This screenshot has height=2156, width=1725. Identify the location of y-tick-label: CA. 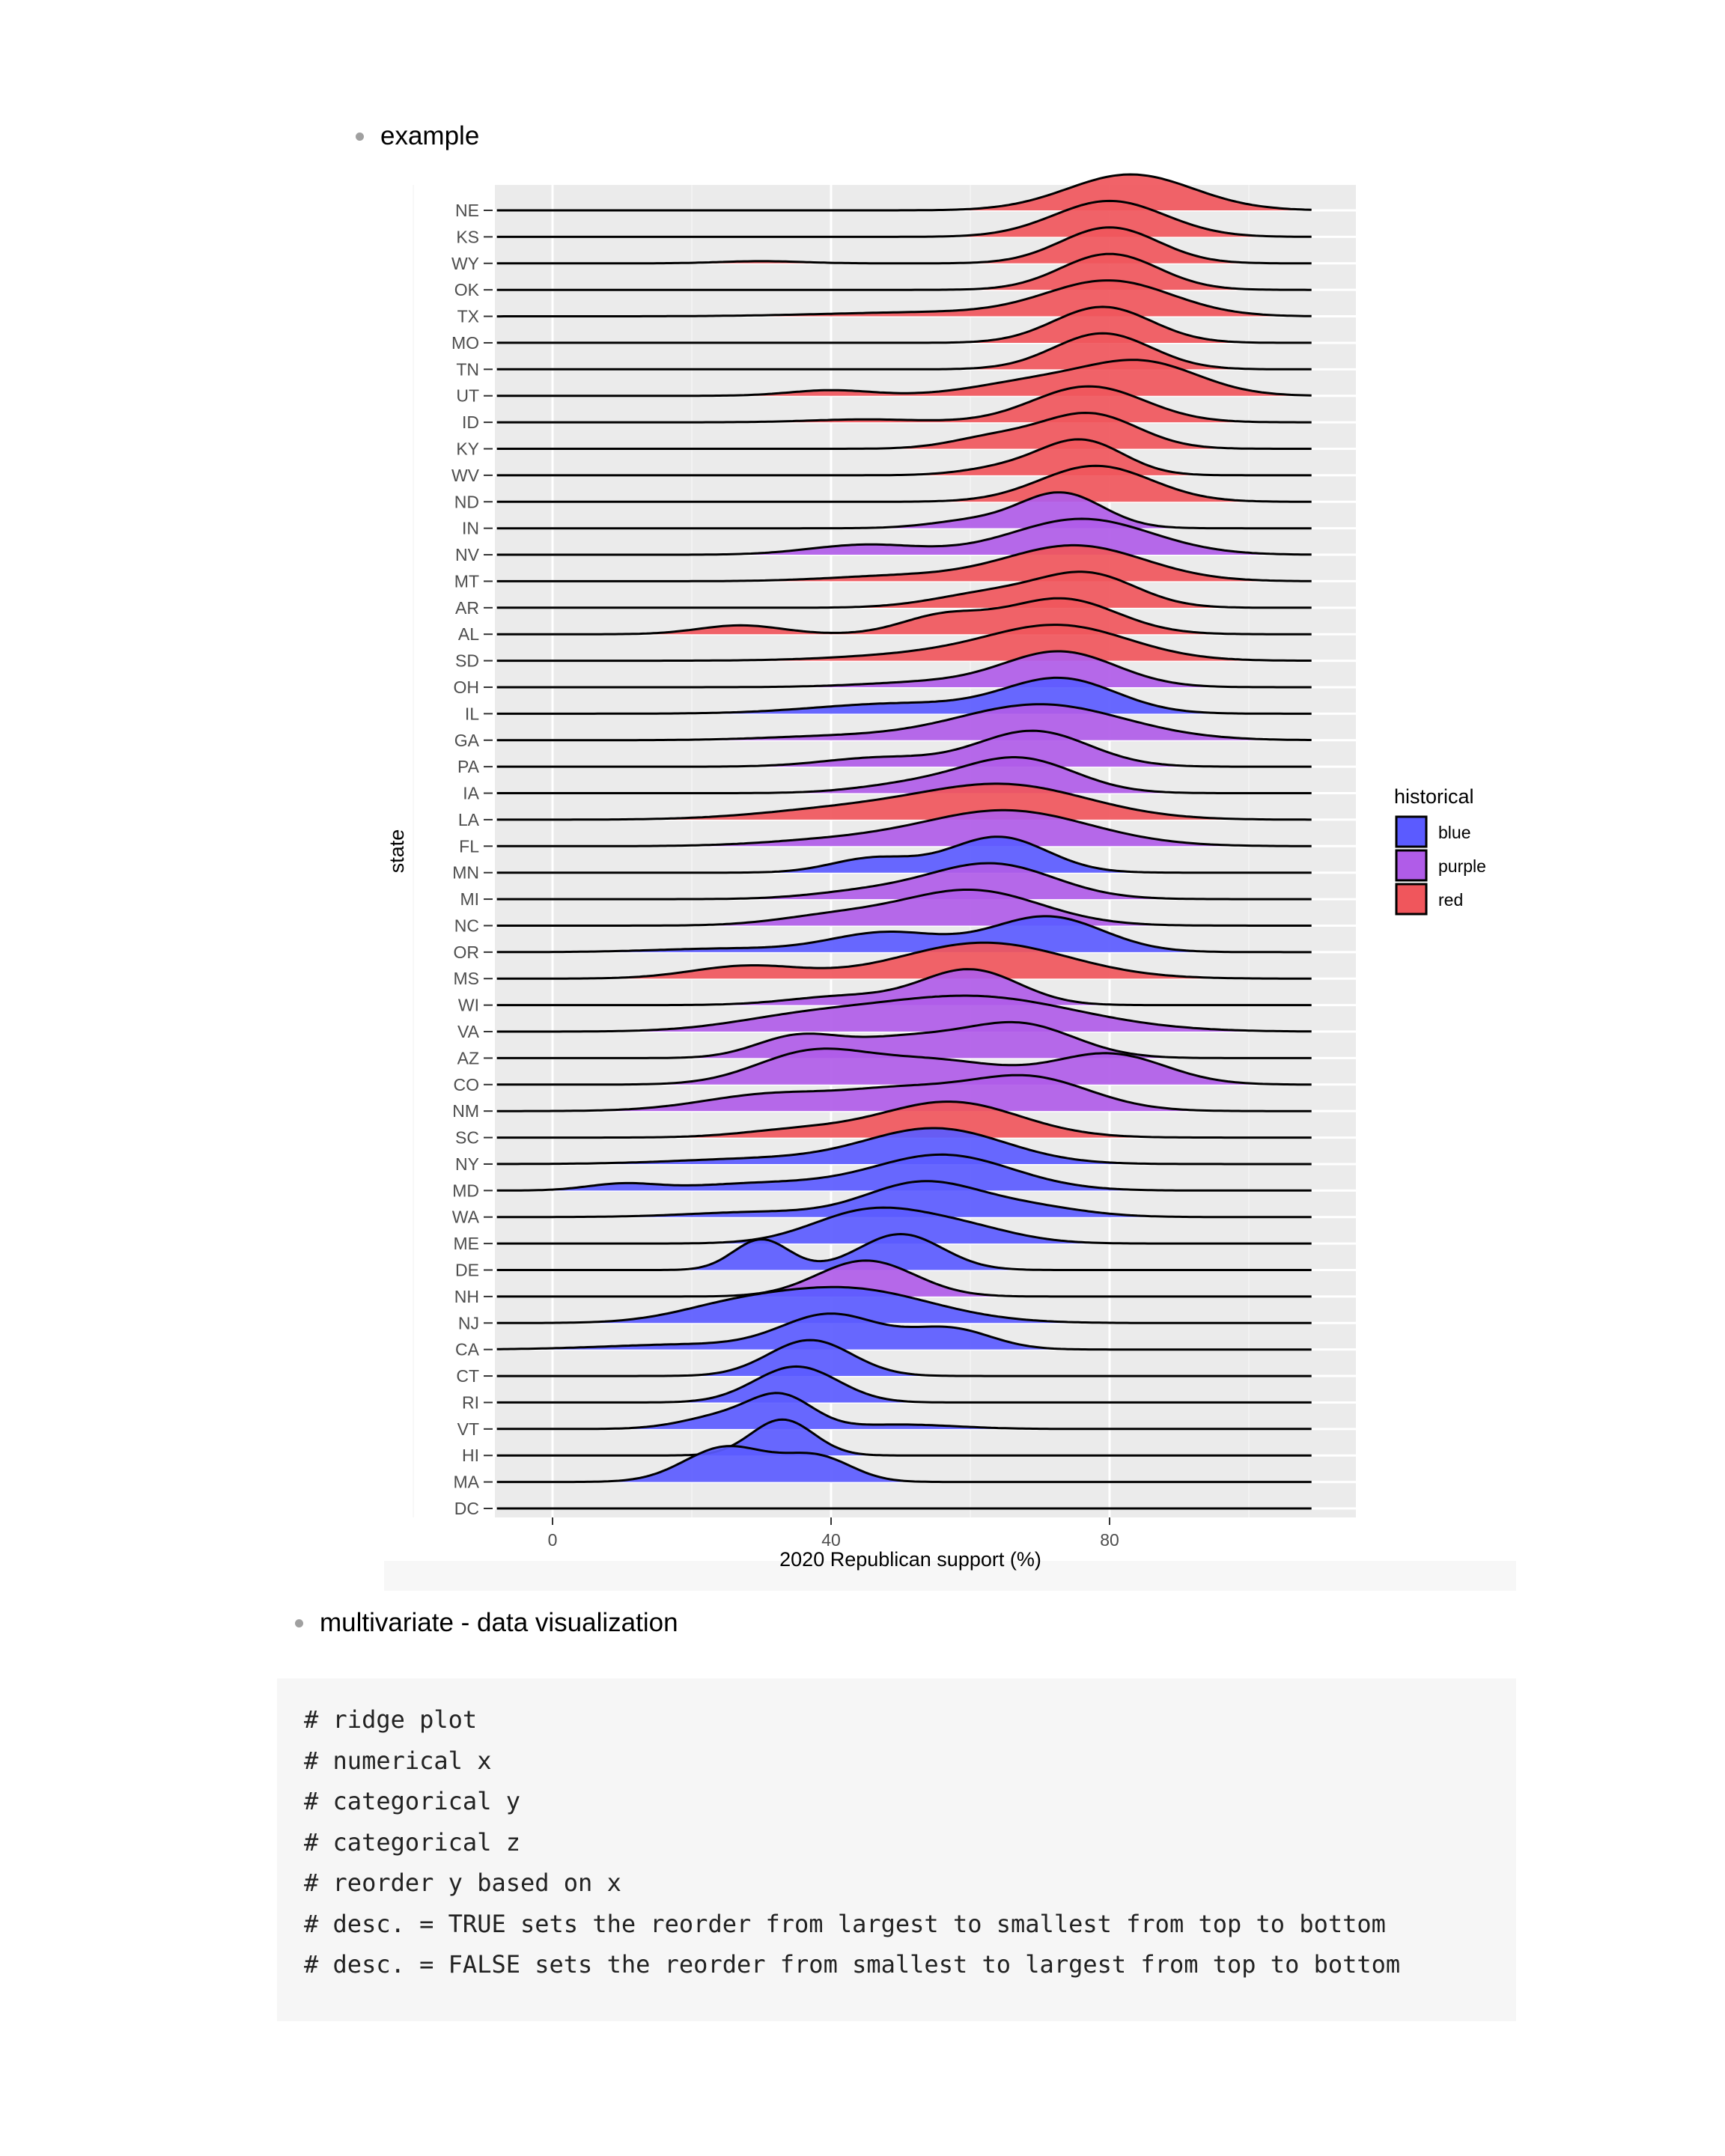
(468, 1349).